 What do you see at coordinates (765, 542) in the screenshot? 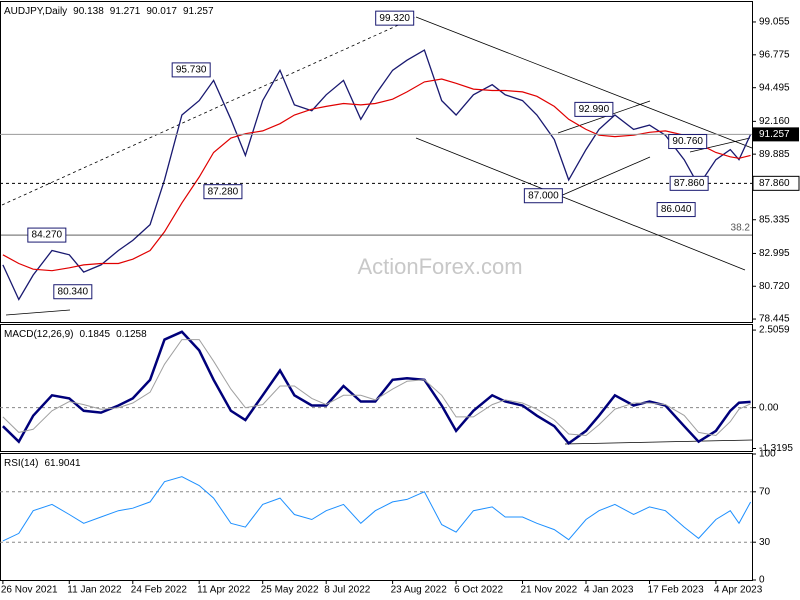
I see `y-tick-label: 30` at bounding box center [765, 542].